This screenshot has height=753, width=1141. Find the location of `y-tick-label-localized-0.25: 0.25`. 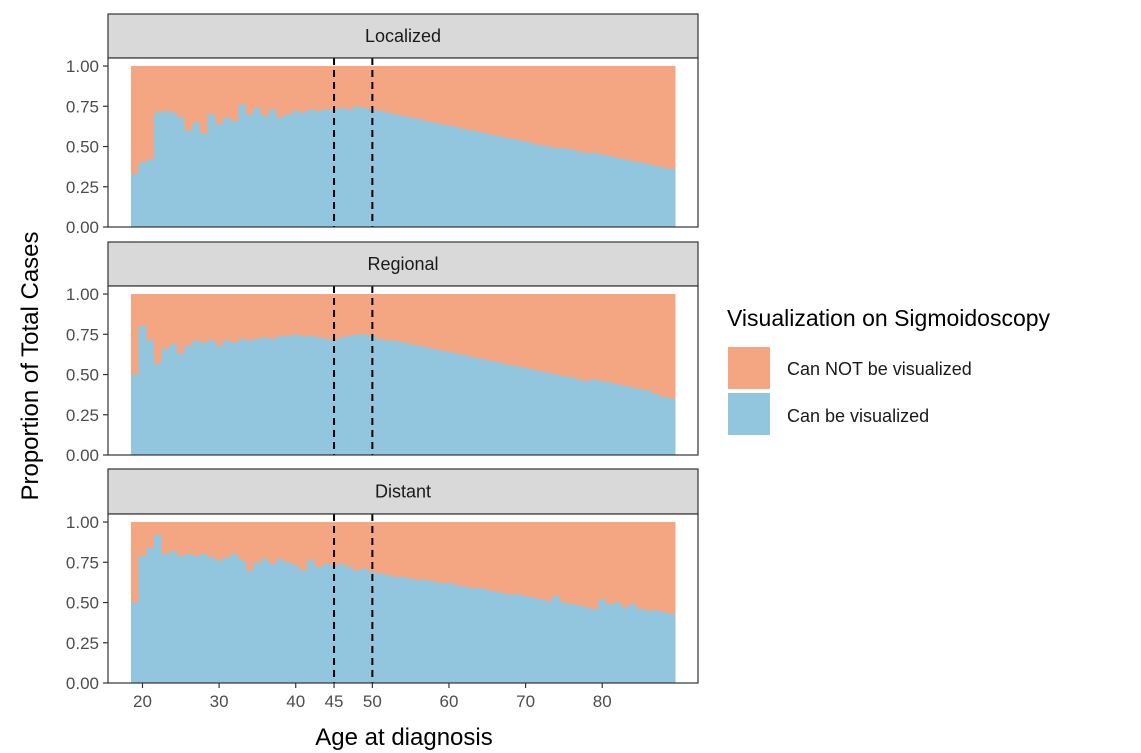

y-tick-label-localized-0.25: 0.25 is located at coordinates (82, 187).